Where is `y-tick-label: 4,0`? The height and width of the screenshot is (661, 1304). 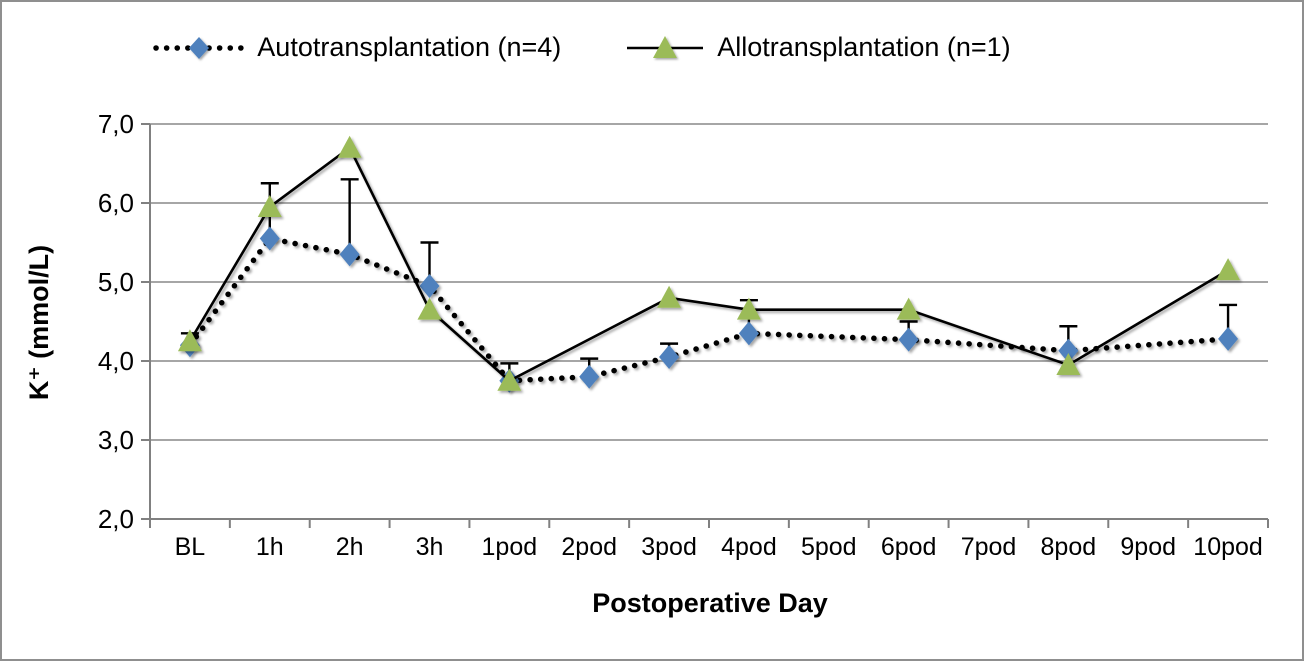
y-tick-label: 4,0 is located at coordinates (116, 361).